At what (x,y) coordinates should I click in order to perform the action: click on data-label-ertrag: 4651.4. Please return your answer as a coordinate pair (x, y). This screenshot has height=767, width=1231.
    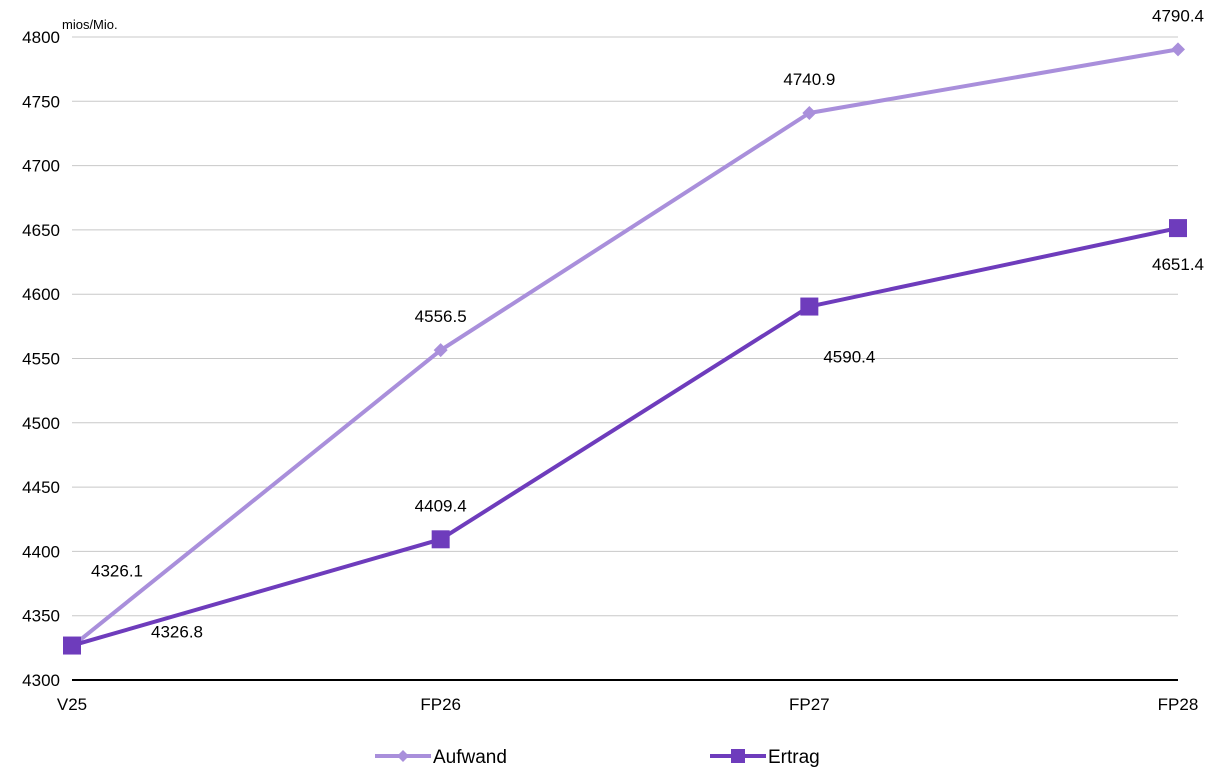
    Looking at the image, I should click on (1178, 264).